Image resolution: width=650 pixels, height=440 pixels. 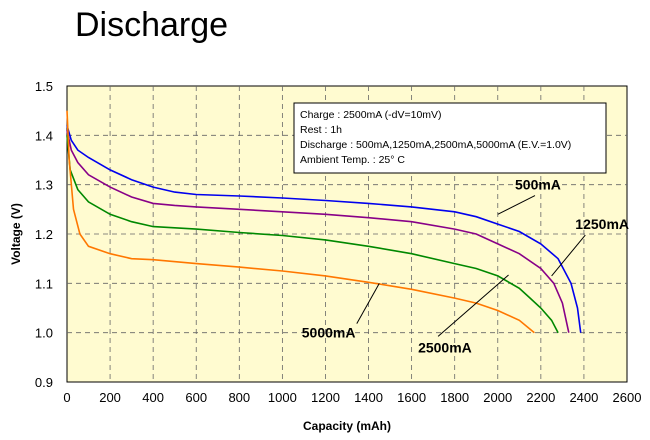 I want to click on series-label-5000mA: 5000mA, so click(x=329, y=333).